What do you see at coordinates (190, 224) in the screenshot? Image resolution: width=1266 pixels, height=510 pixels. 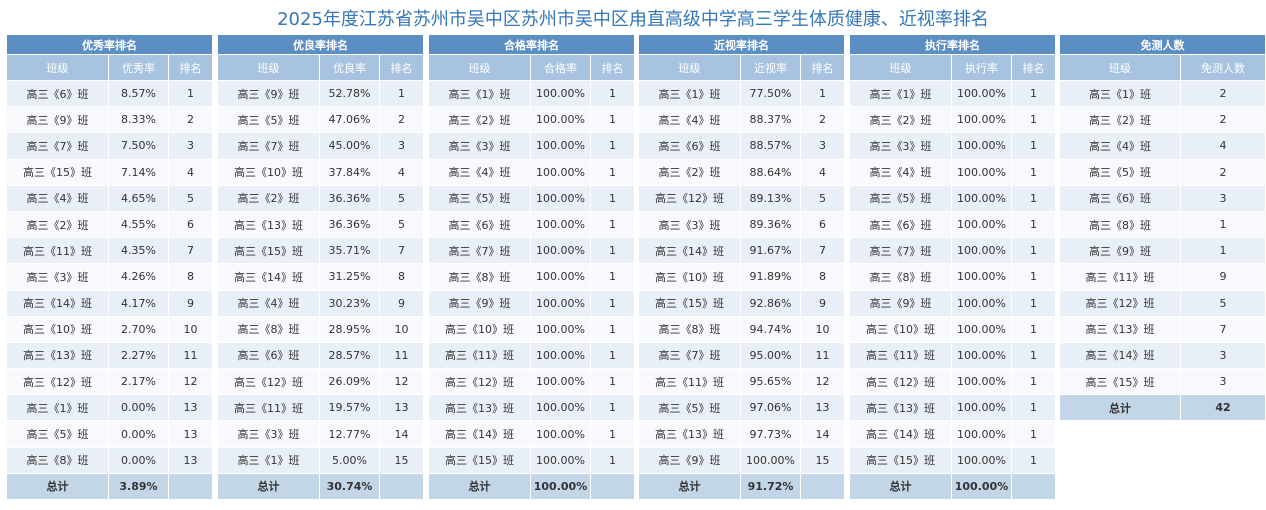 I see `cell: 6` at bounding box center [190, 224].